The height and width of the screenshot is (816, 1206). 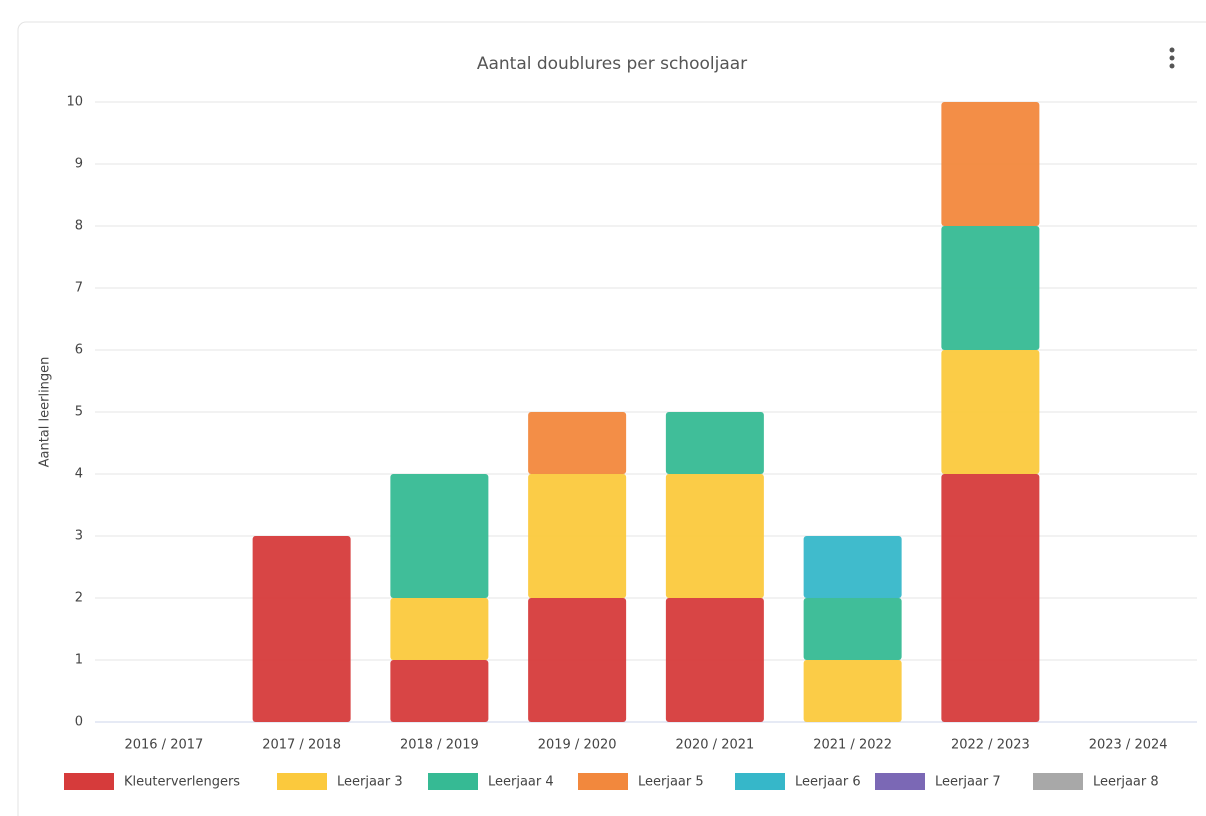 I want to click on y-tick-label: 1, so click(x=79, y=660).